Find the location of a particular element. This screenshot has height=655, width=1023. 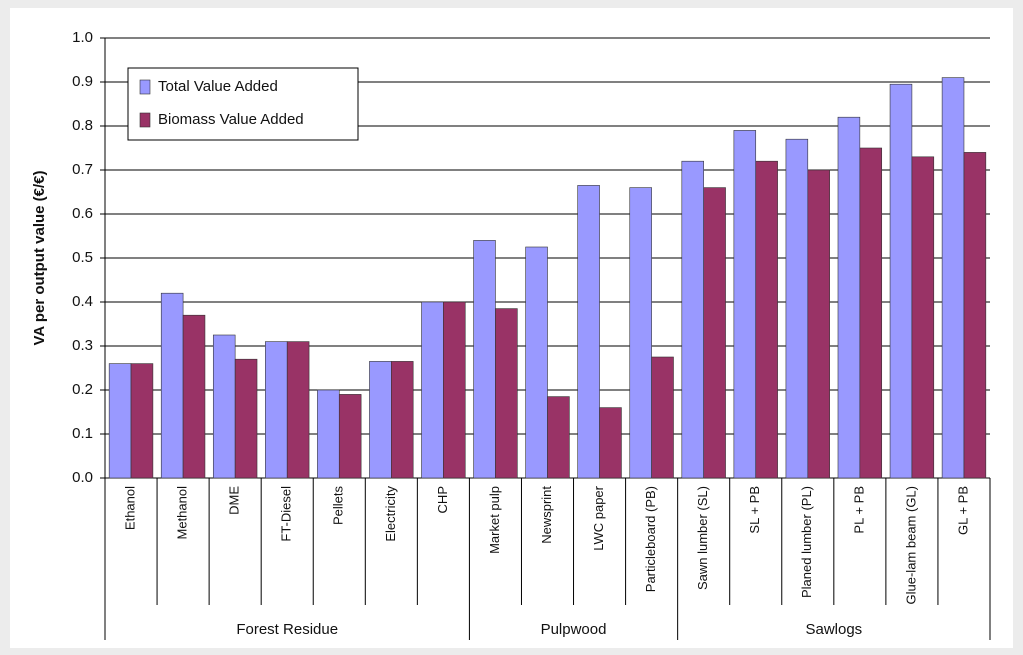

x-tick-label: FT-Diesel is located at coordinates (286, 514).